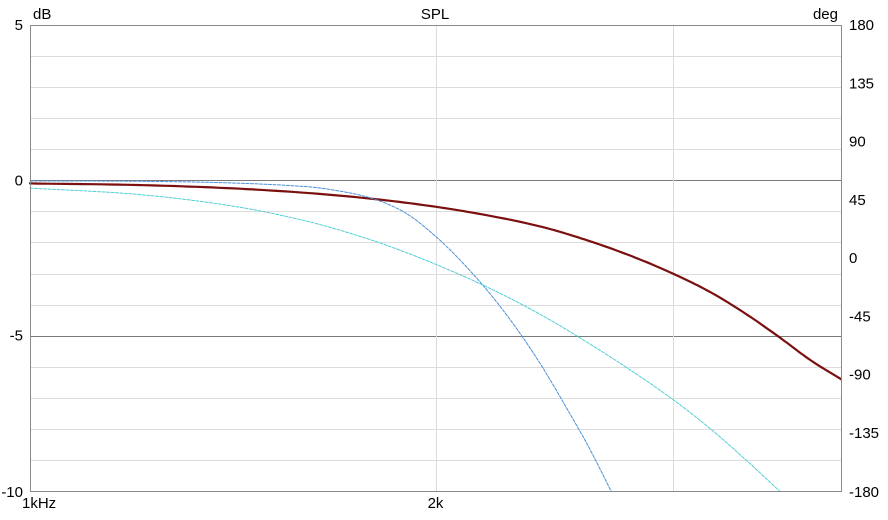 This screenshot has height=520, width=888. What do you see at coordinates (436, 503) in the screenshot?
I see `x-tick-label: 2k` at bounding box center [436, 503].